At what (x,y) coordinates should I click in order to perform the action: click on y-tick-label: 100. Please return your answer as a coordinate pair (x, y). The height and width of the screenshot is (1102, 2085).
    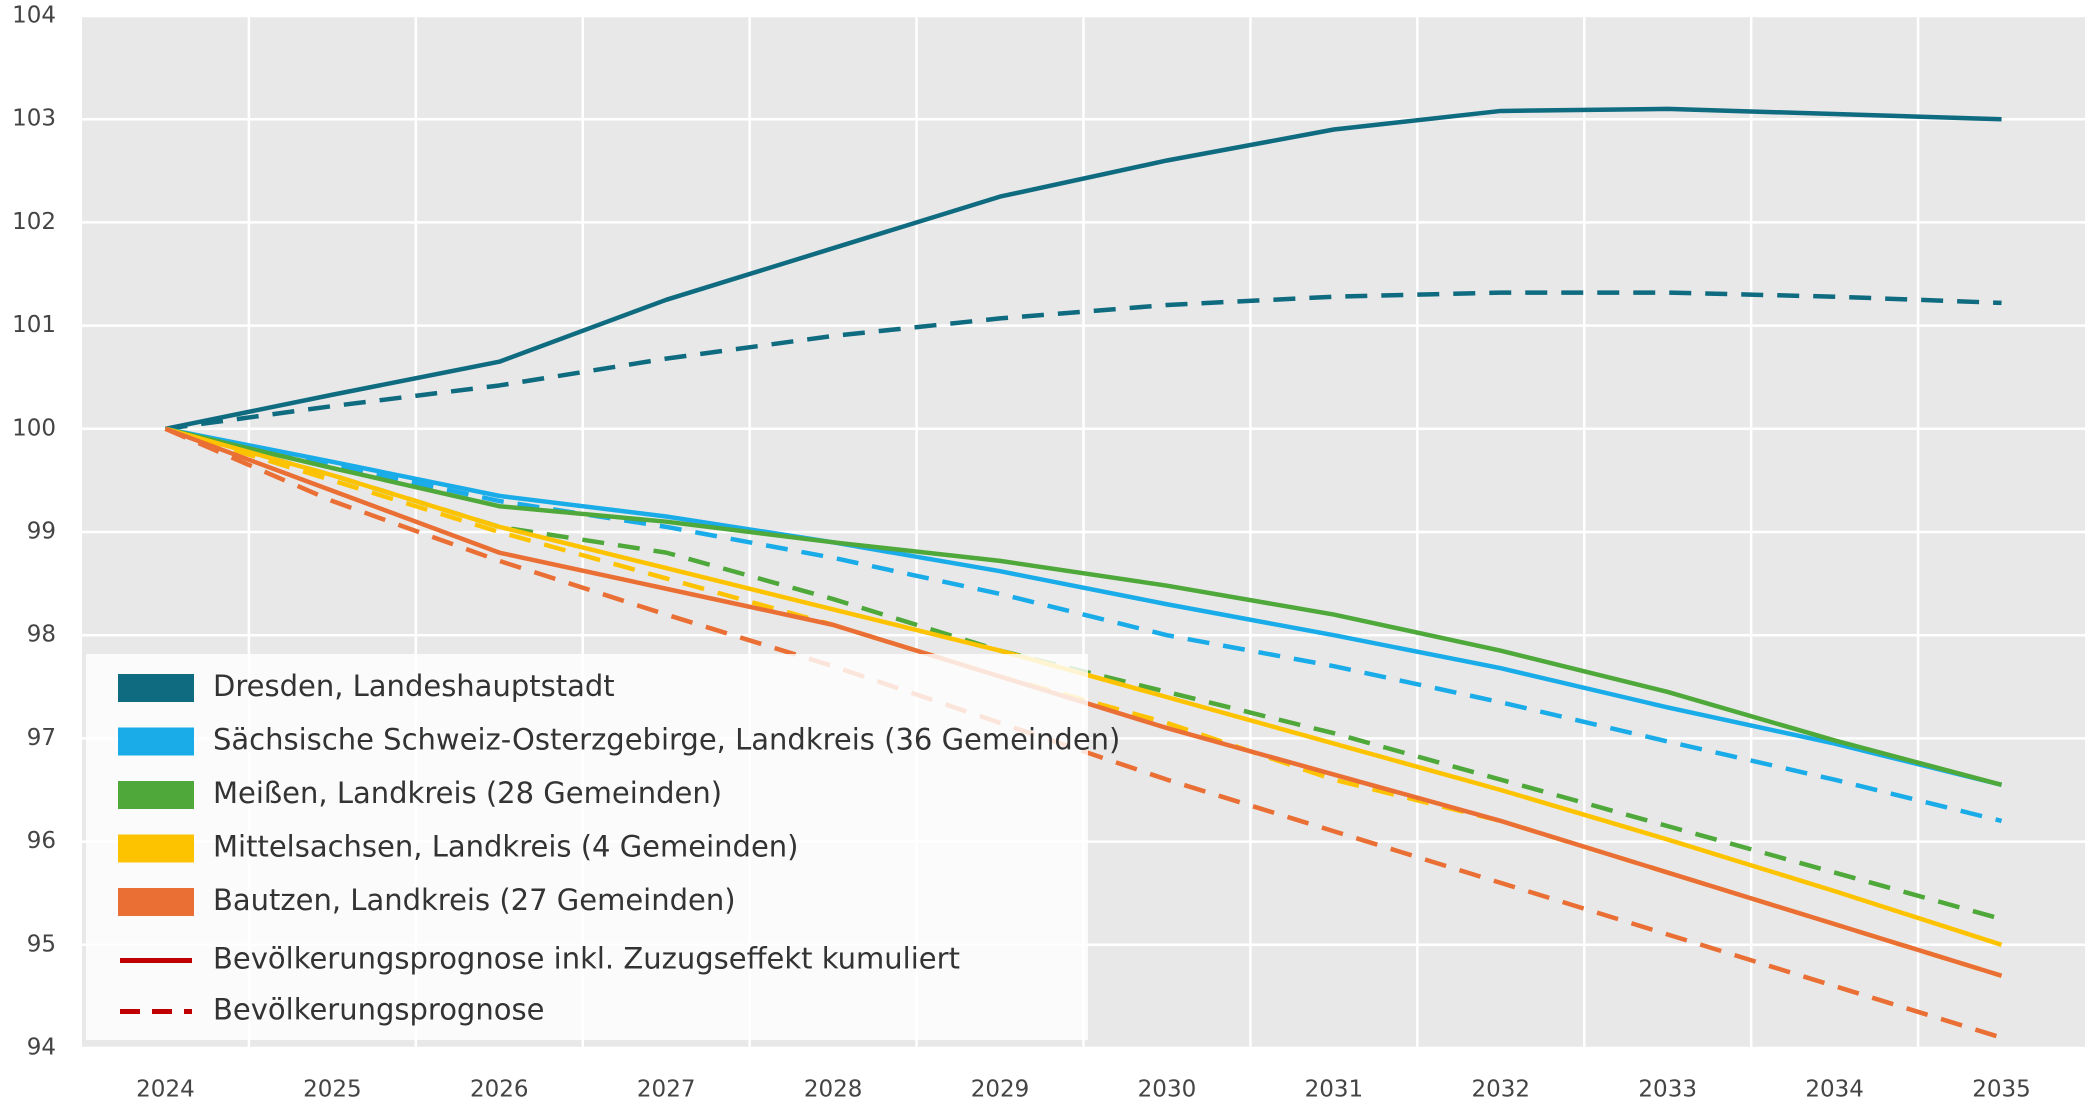
    Looking at the image, I should click on (34, 428).